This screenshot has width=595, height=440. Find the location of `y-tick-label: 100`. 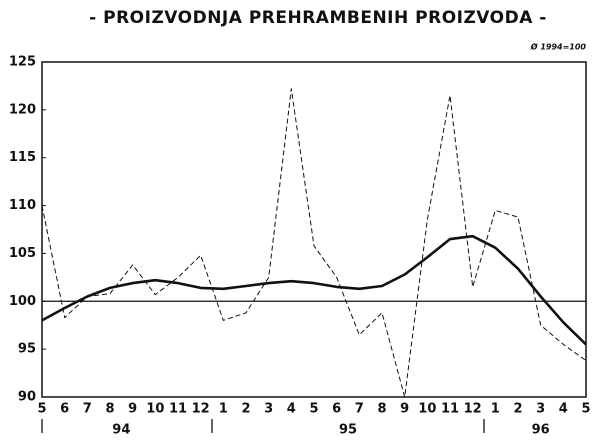

y-tick-label: 100 is located at coordinates (22, 301).